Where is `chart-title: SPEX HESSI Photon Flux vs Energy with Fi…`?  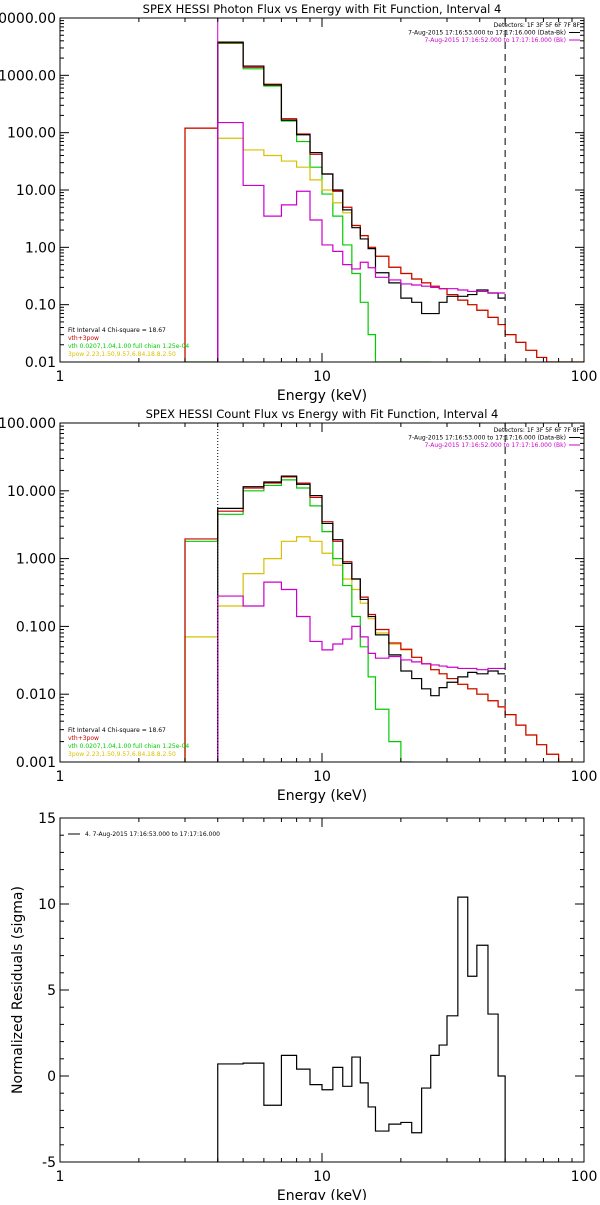
chart-title: SPEX HESSI Photon Flux vs Energy with Fi… is located at coordinates (322, 9).